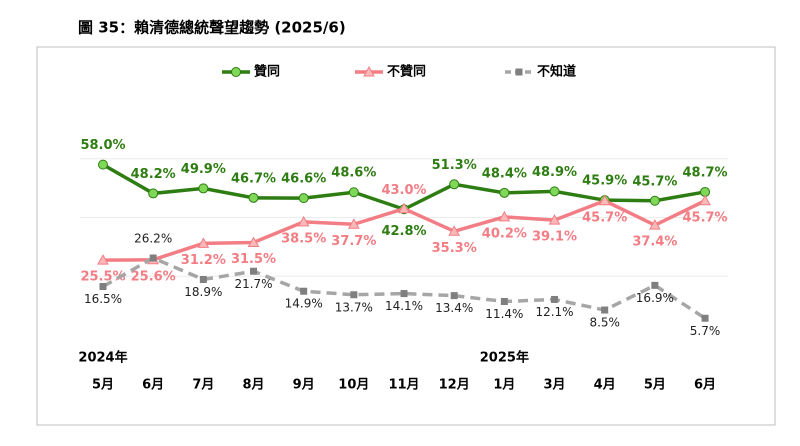 The width and height of the screenshot is (800, 446). I want to click on data-label: 37.4%, so click(654, 242).